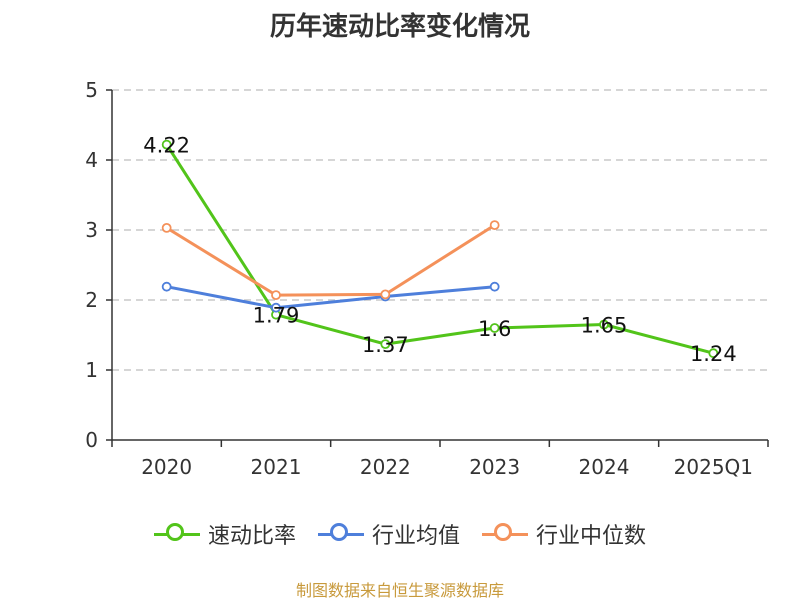  I want to click on data-label: 1.79, so click(276, 316).